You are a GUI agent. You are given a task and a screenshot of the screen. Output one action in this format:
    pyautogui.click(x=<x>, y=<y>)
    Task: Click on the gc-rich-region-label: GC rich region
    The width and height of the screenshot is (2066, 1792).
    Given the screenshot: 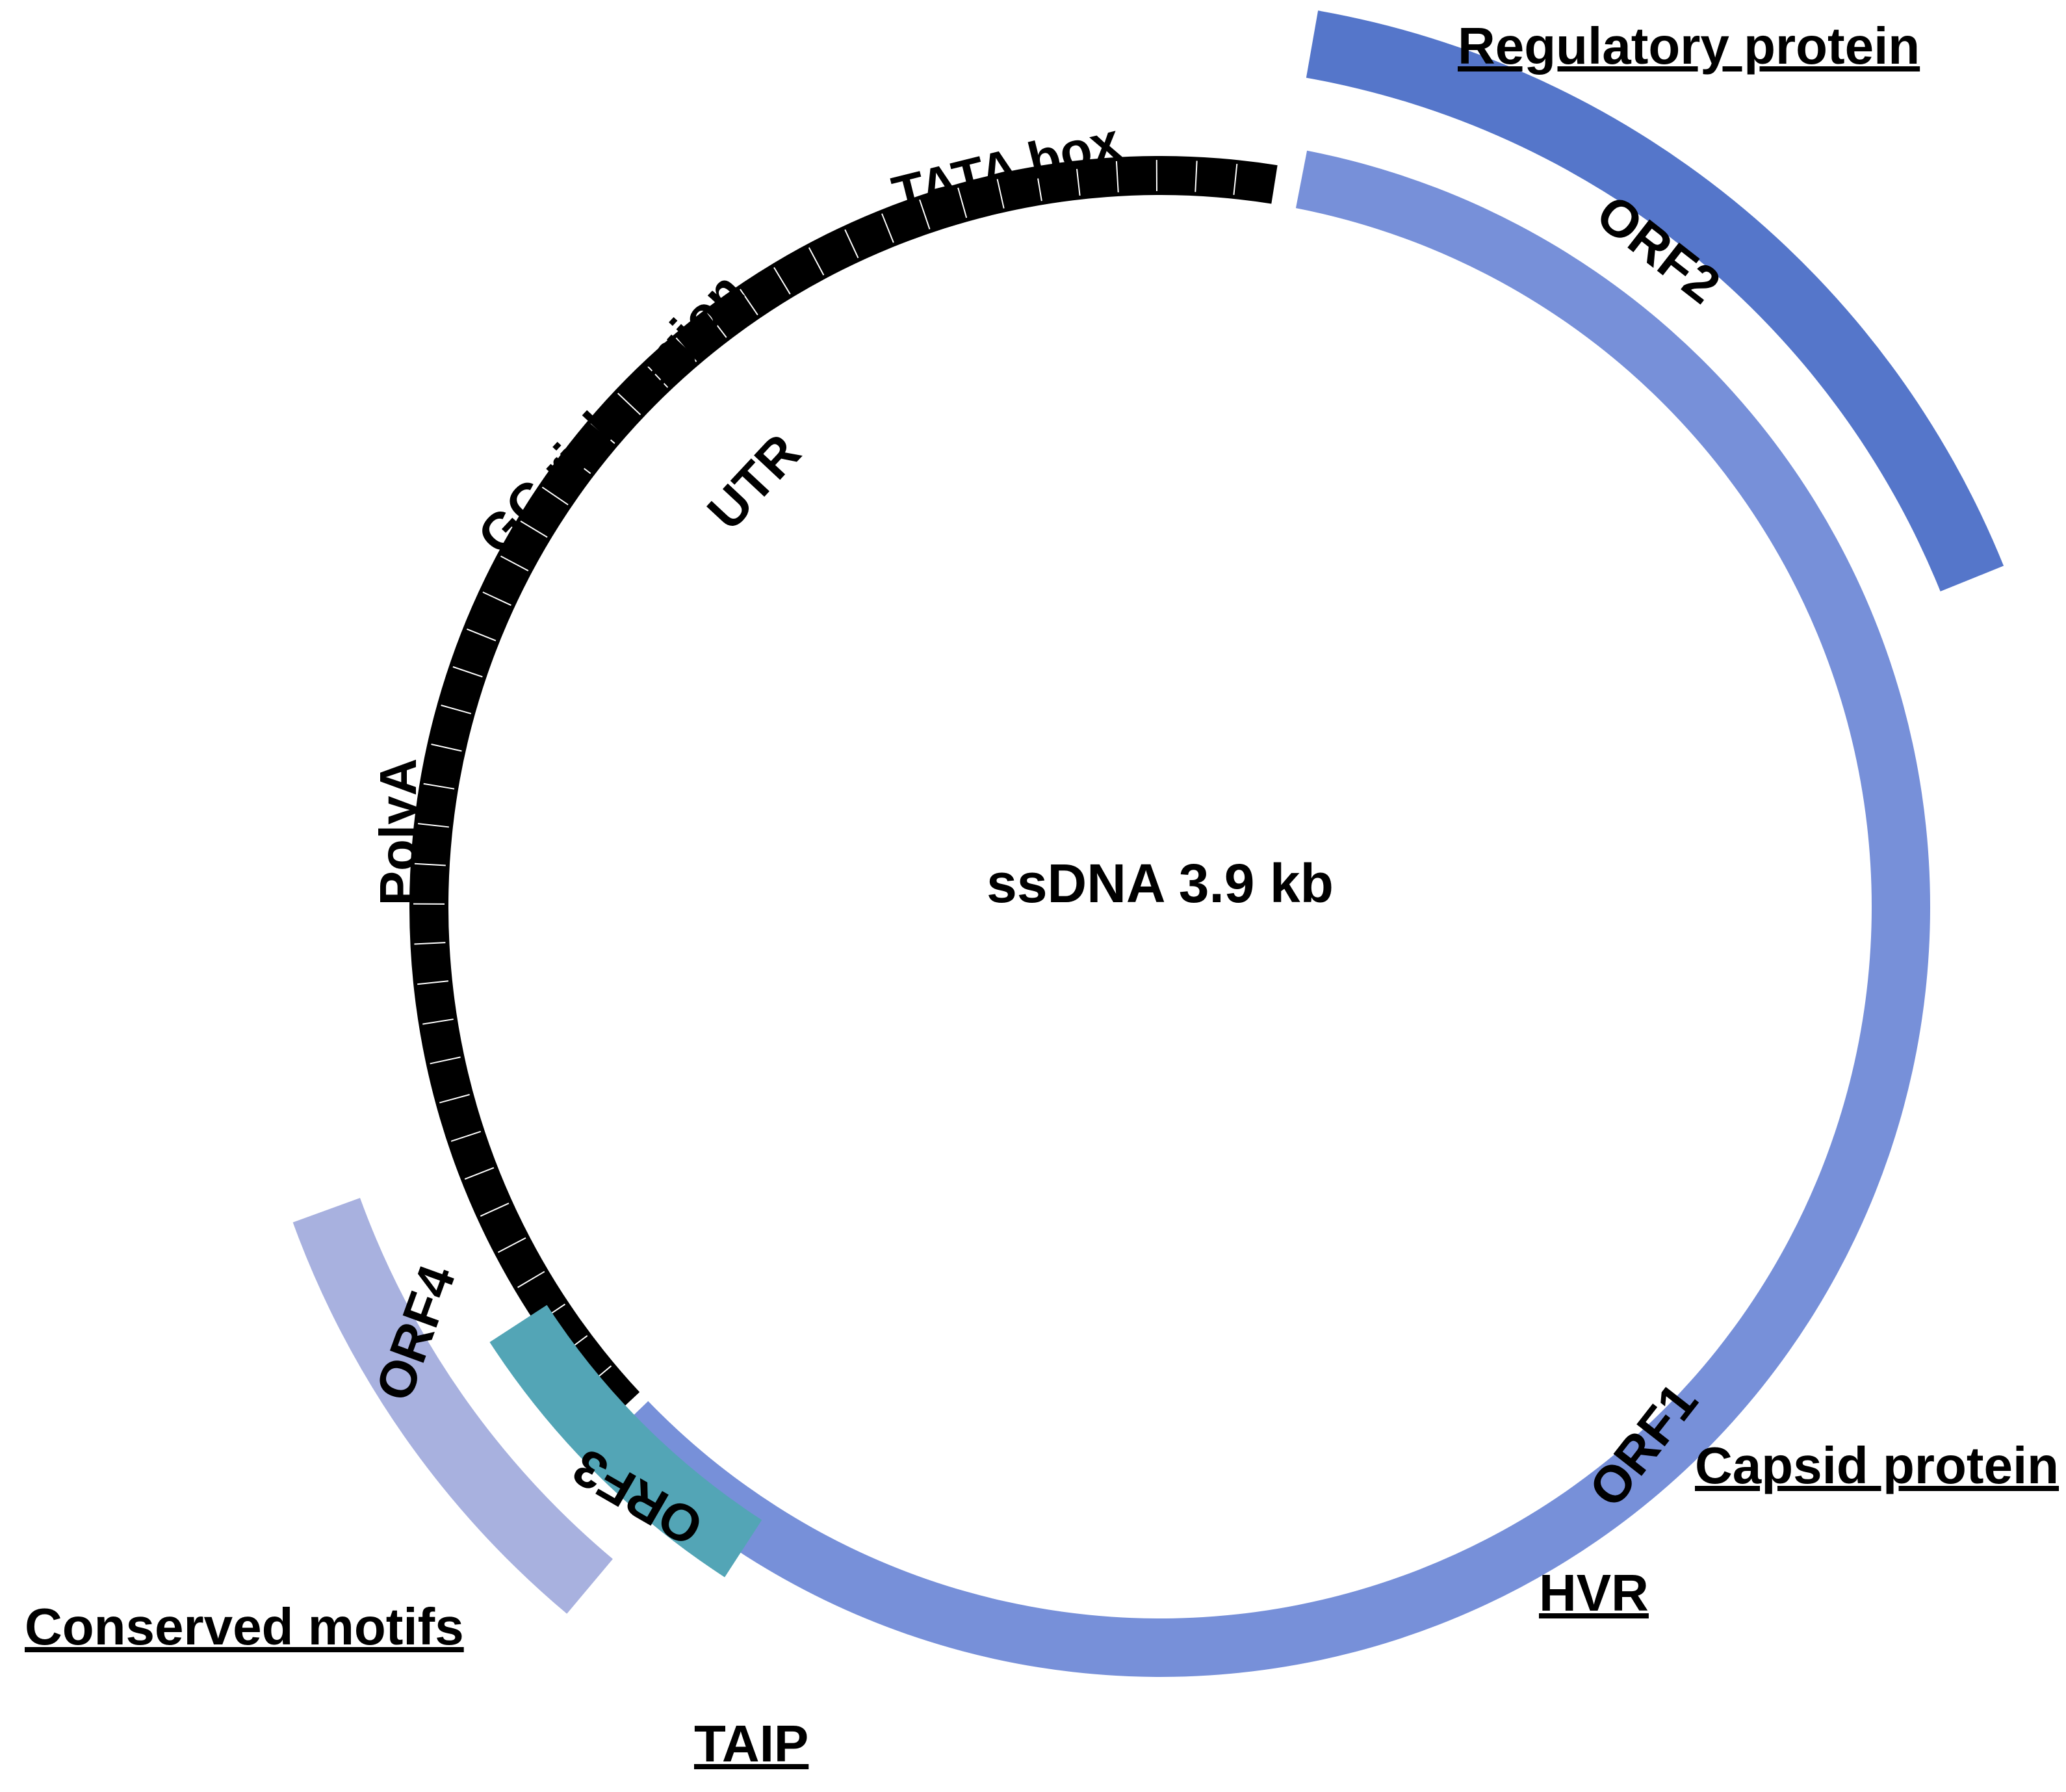 What is the action you would take?
    pyautogui.click(x=611, y=413)
    